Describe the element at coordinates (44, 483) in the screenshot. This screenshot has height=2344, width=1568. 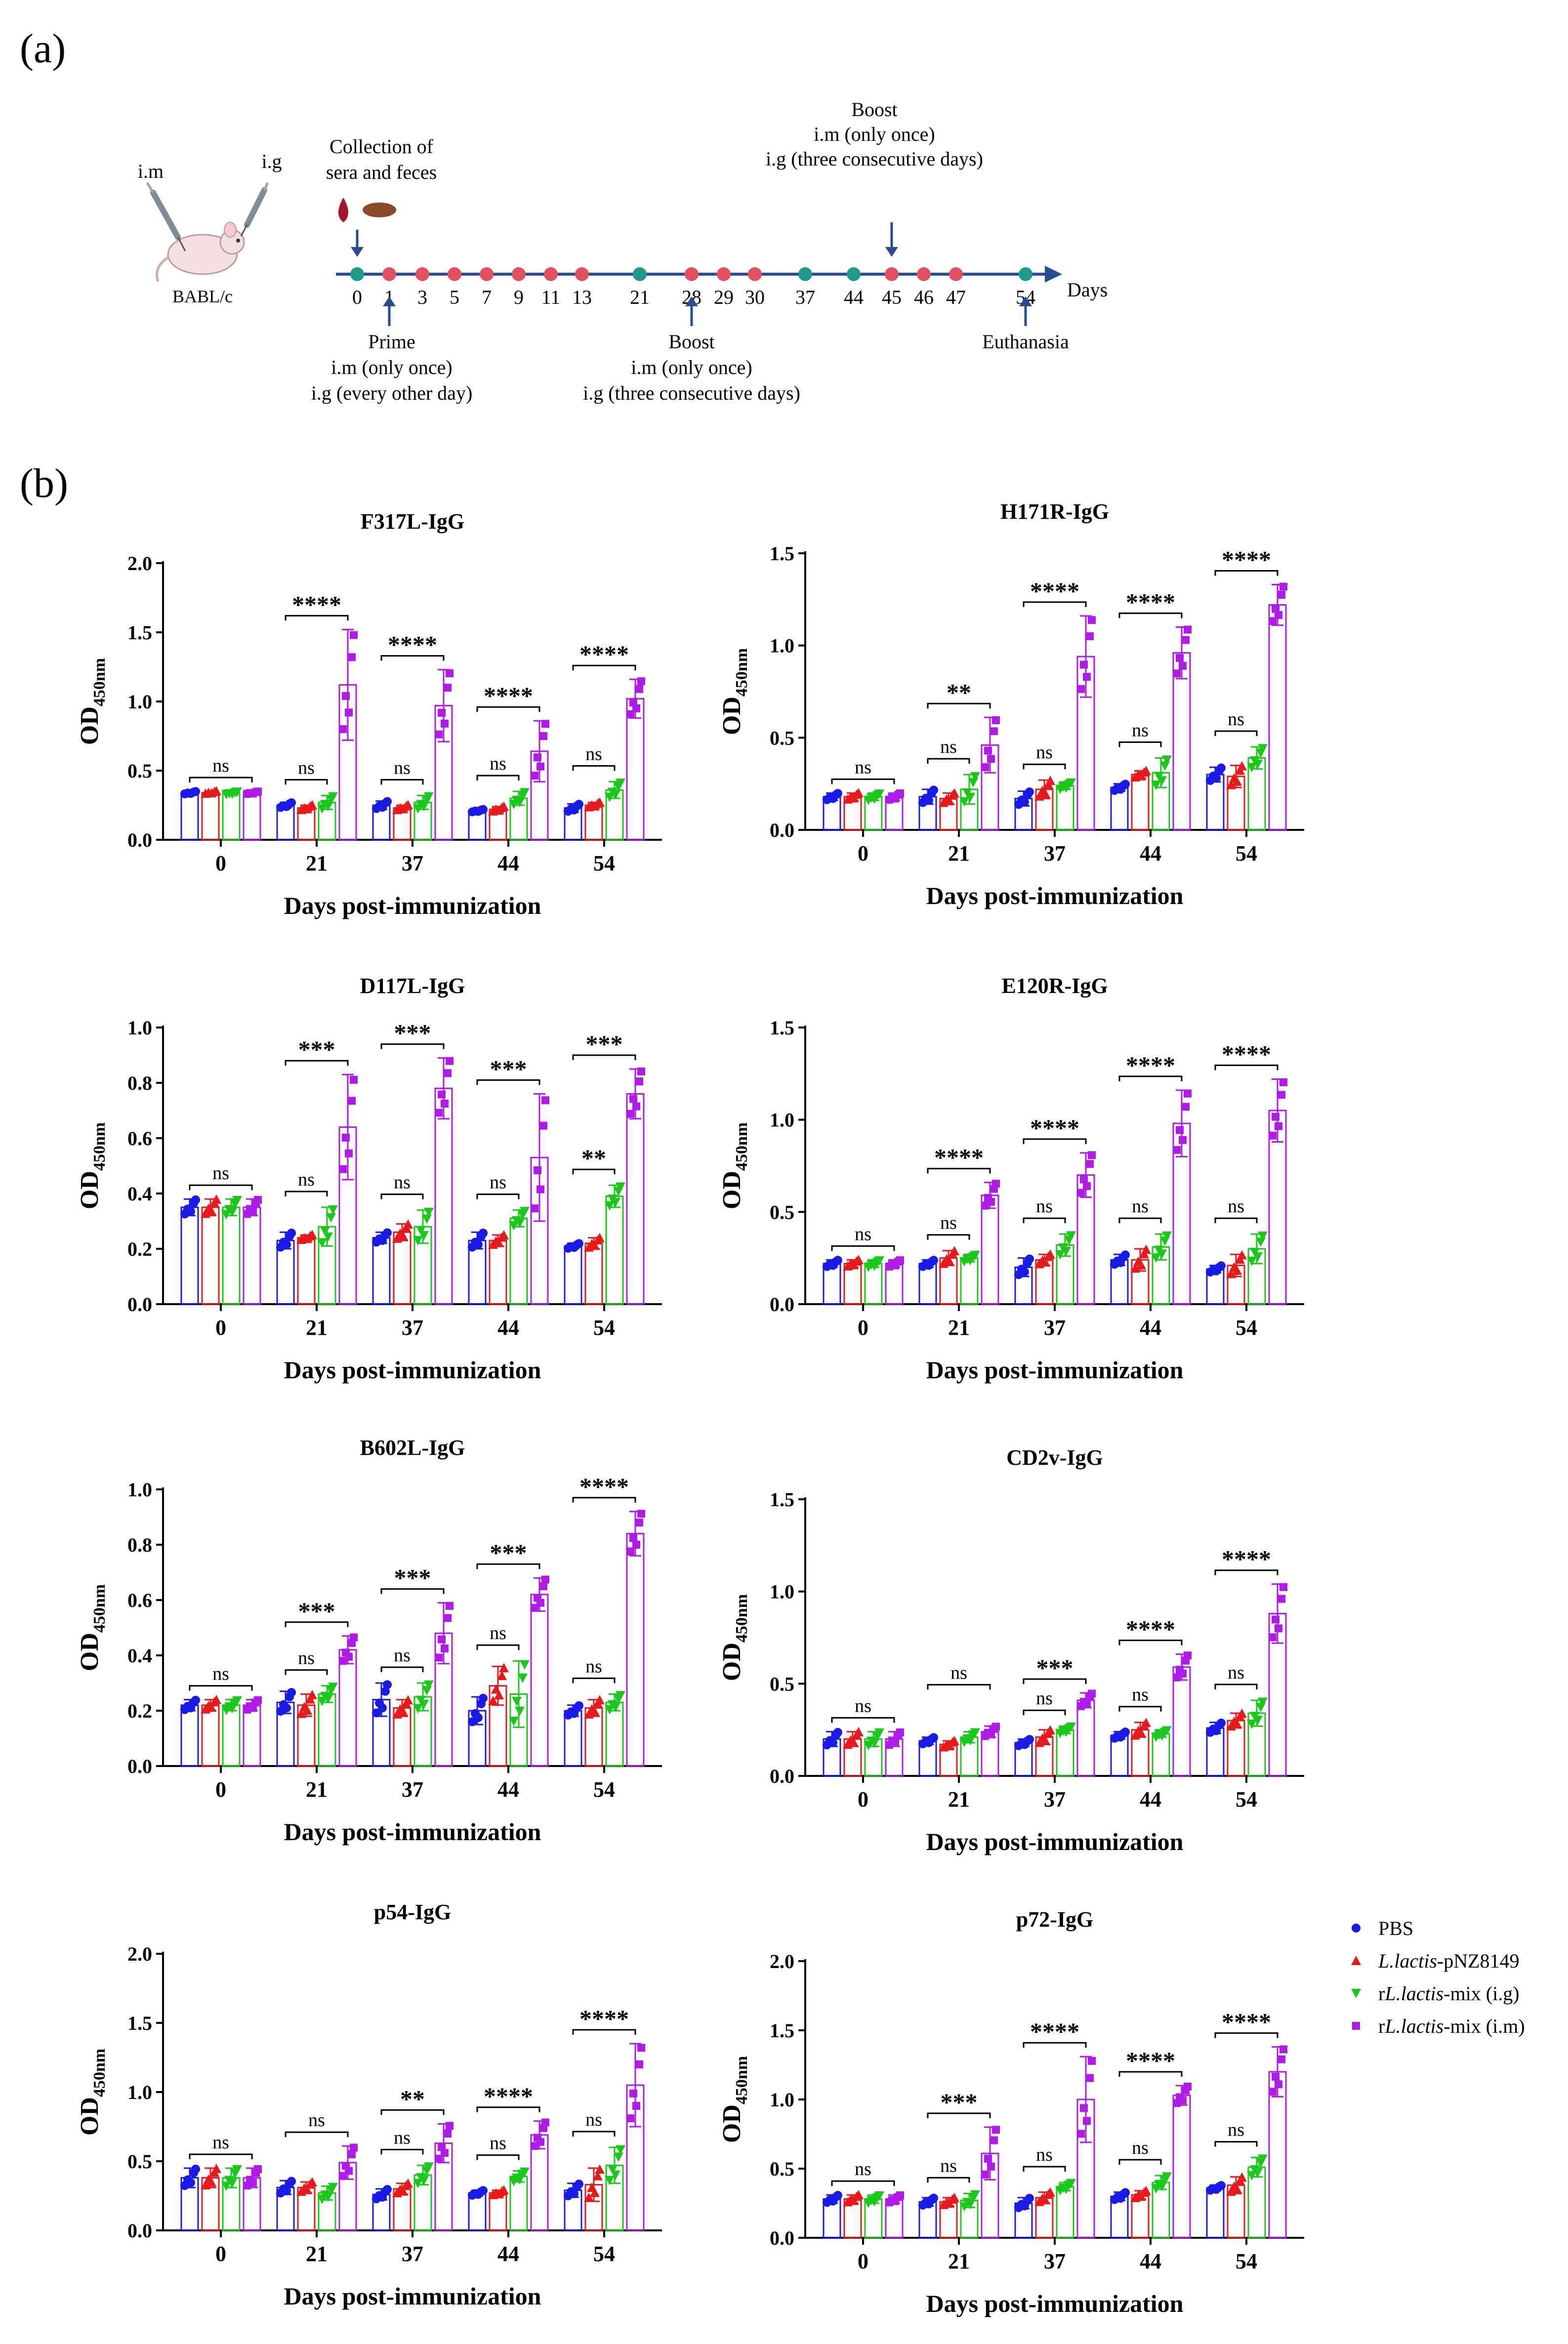
I see `panel-b-label: (b)` at that location.